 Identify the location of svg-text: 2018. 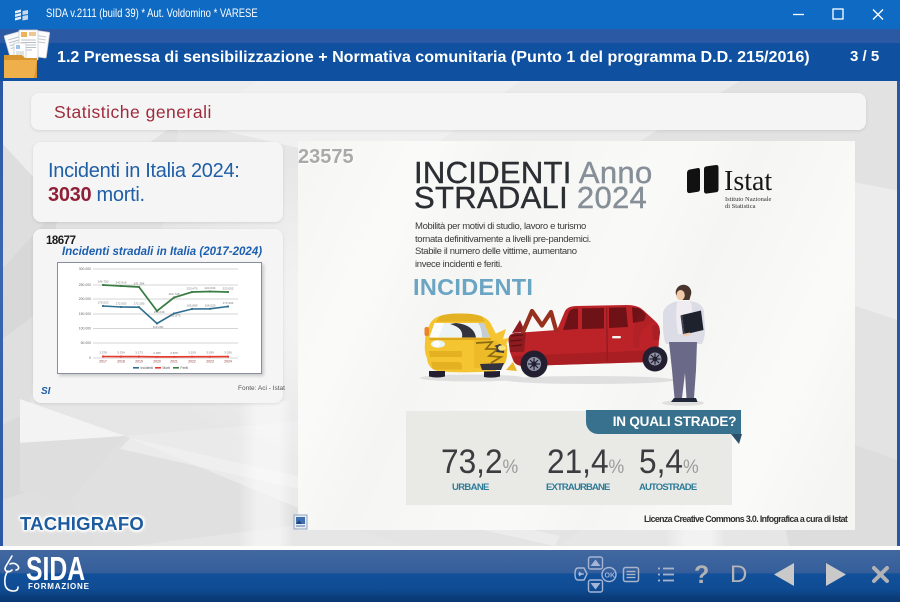
(121, 362).